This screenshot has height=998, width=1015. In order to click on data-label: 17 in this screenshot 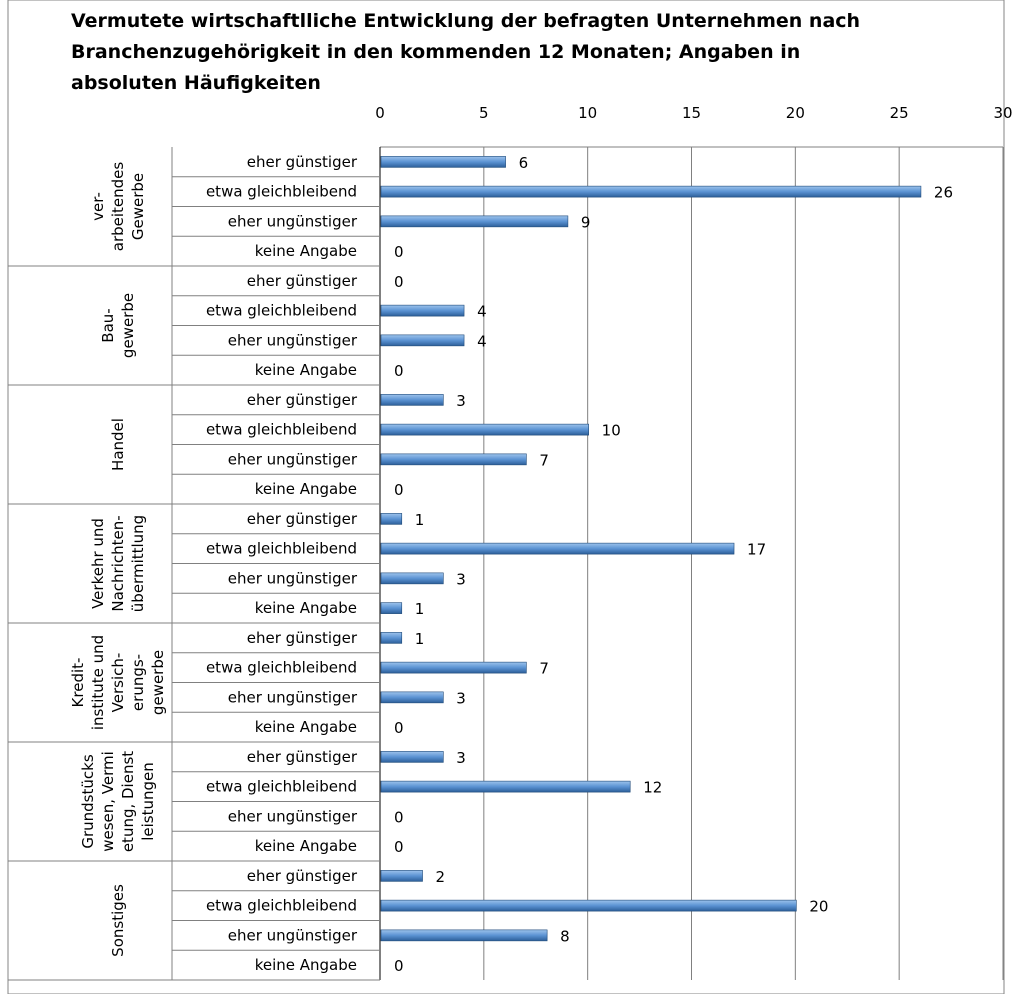, I will do `click(756, 550)`.